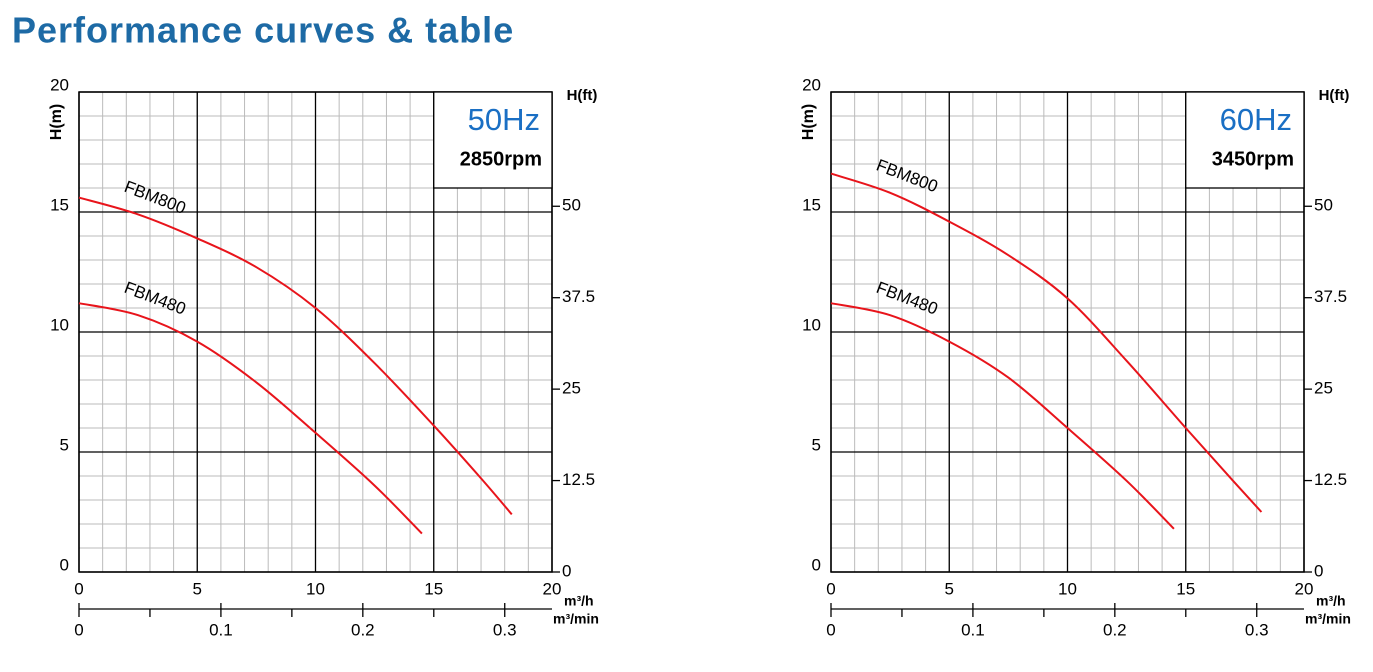 This screenshot has height=672, width=1373. I want to click on speed: 3450rpm, so click(1253, 159).